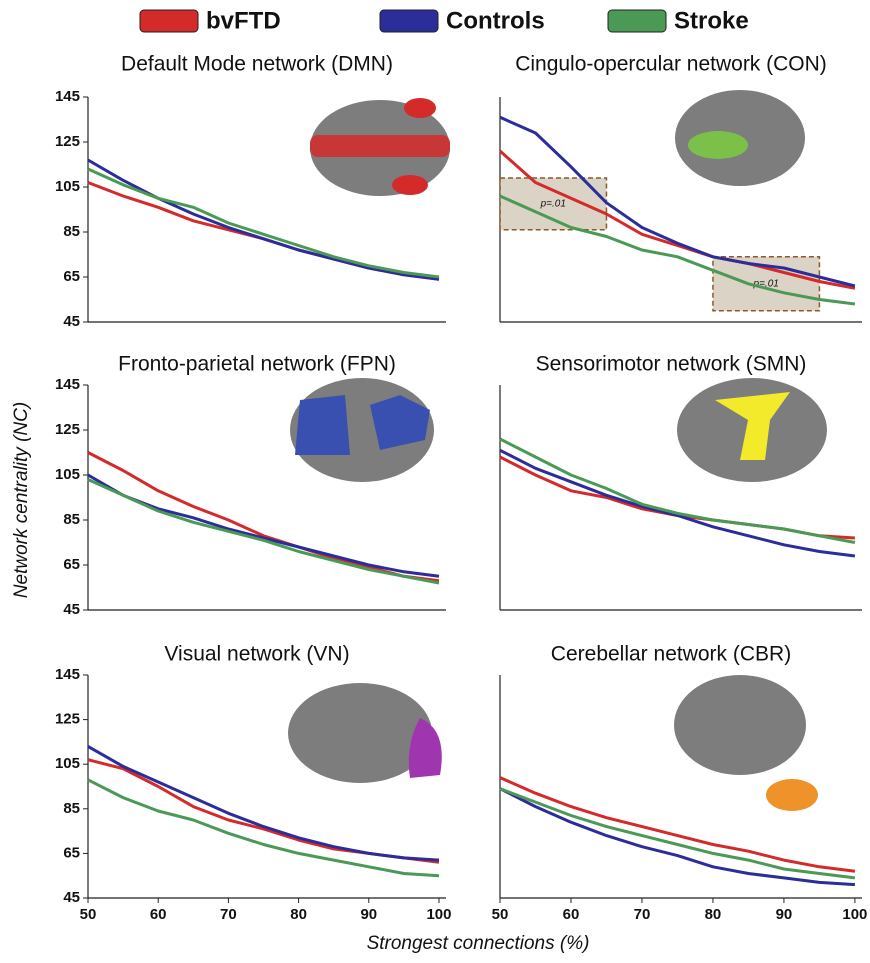 Image resolution: width=870 pixels, height=963 pixels. Describe the element at coordinates (495, 20) in the screenshot. I see `legend-label: Controls` at that location.